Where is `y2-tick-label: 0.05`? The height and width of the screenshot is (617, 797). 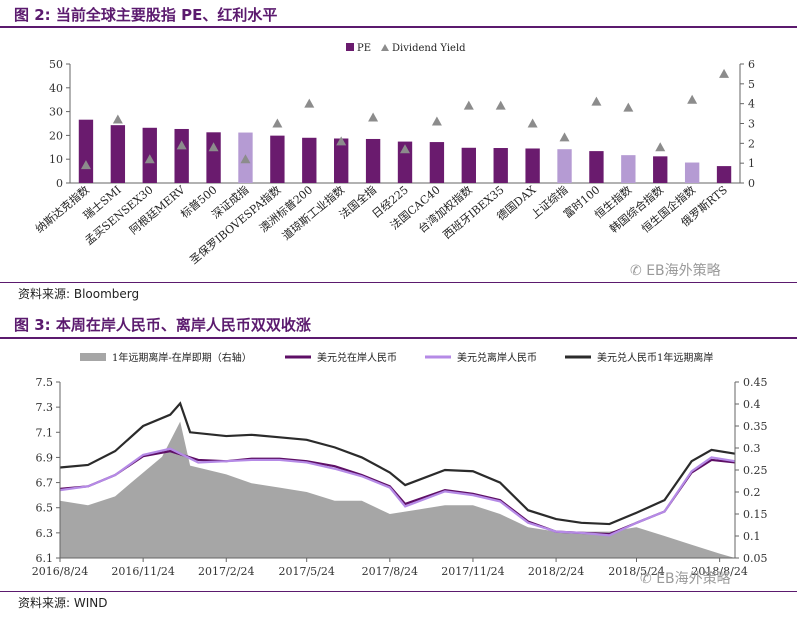
y2-tick-label: 0.05 is located at coordinates (755, 558).